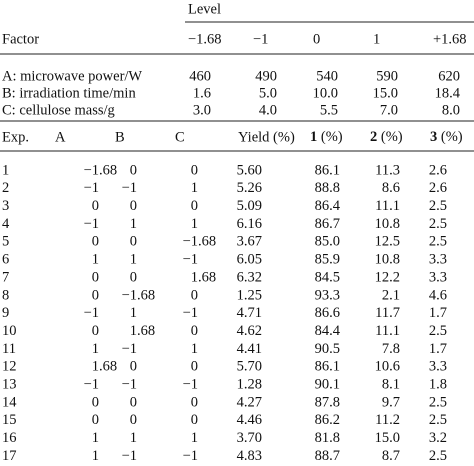 The image size is (474, 466). Describe the element at coordinates (373, 137) in the screenshot. I see `compound-number: 2` at that location.